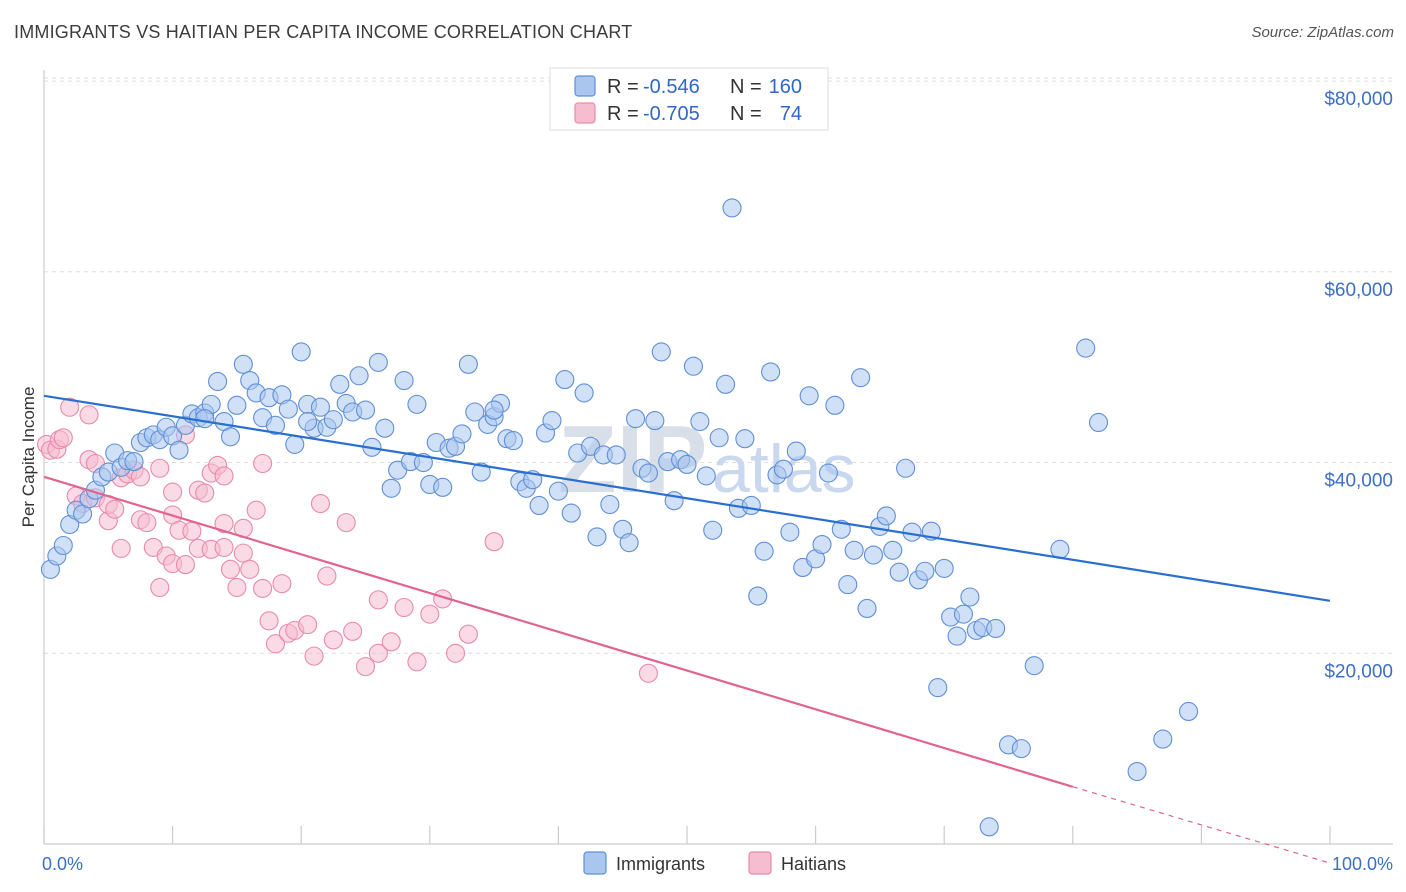 The image size is (1406, 892). I want to click on legend-swatch-immigrants, so click(585, 86).